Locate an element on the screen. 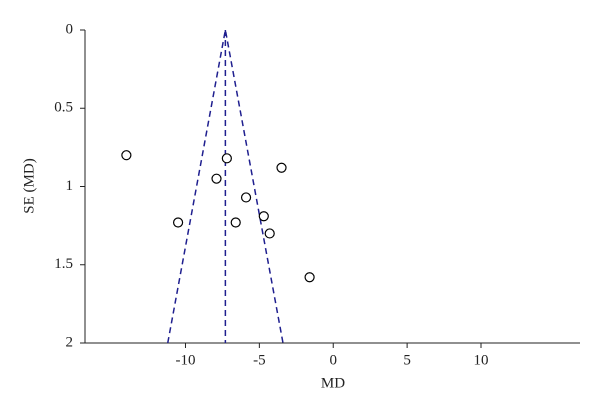 This screenshot has width=600, height=418. x-tick-label: 5 is located at coordinates (407, 360).